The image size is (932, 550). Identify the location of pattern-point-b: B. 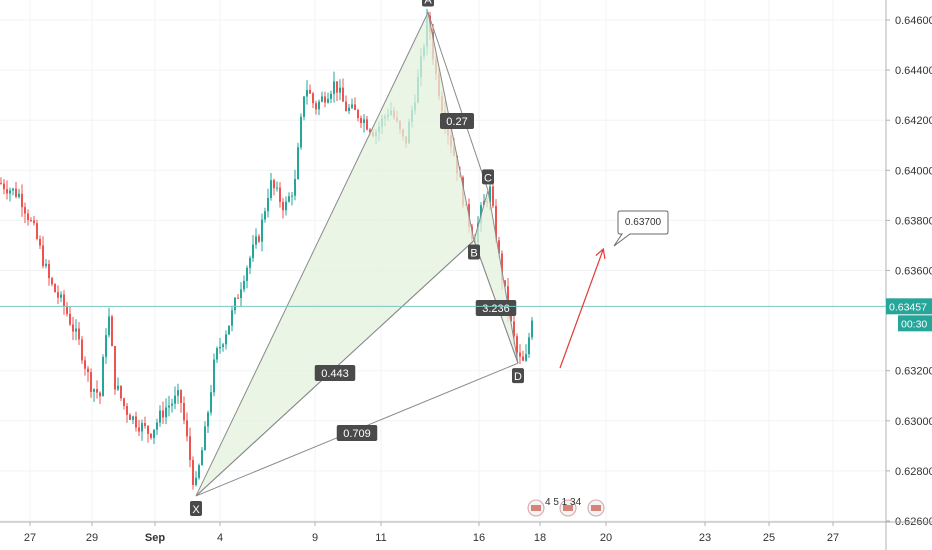
(474, 252).